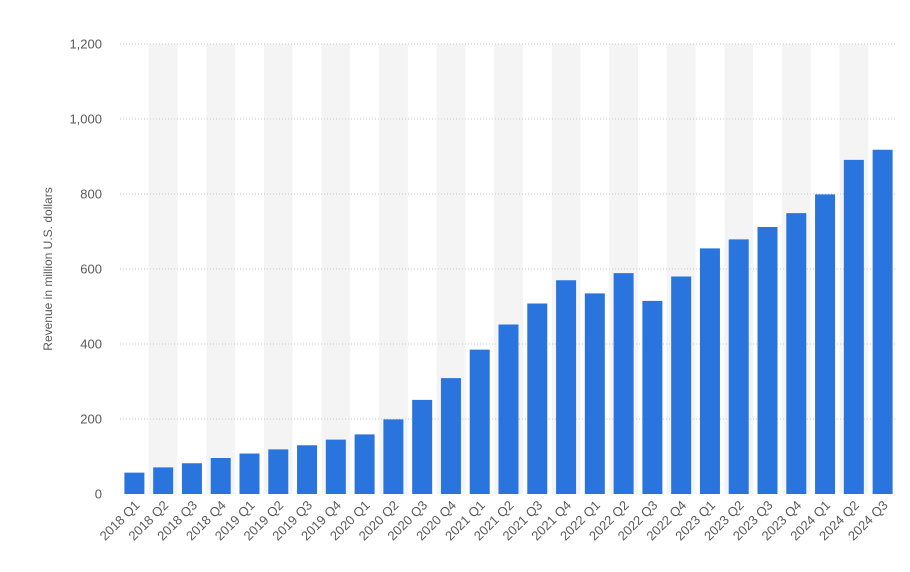 The height and width of the screenshot is (572, 910). Describe the element at coordinates (85, 44) in the screenshot. I see `y-tick-label: 1,200` at that location.